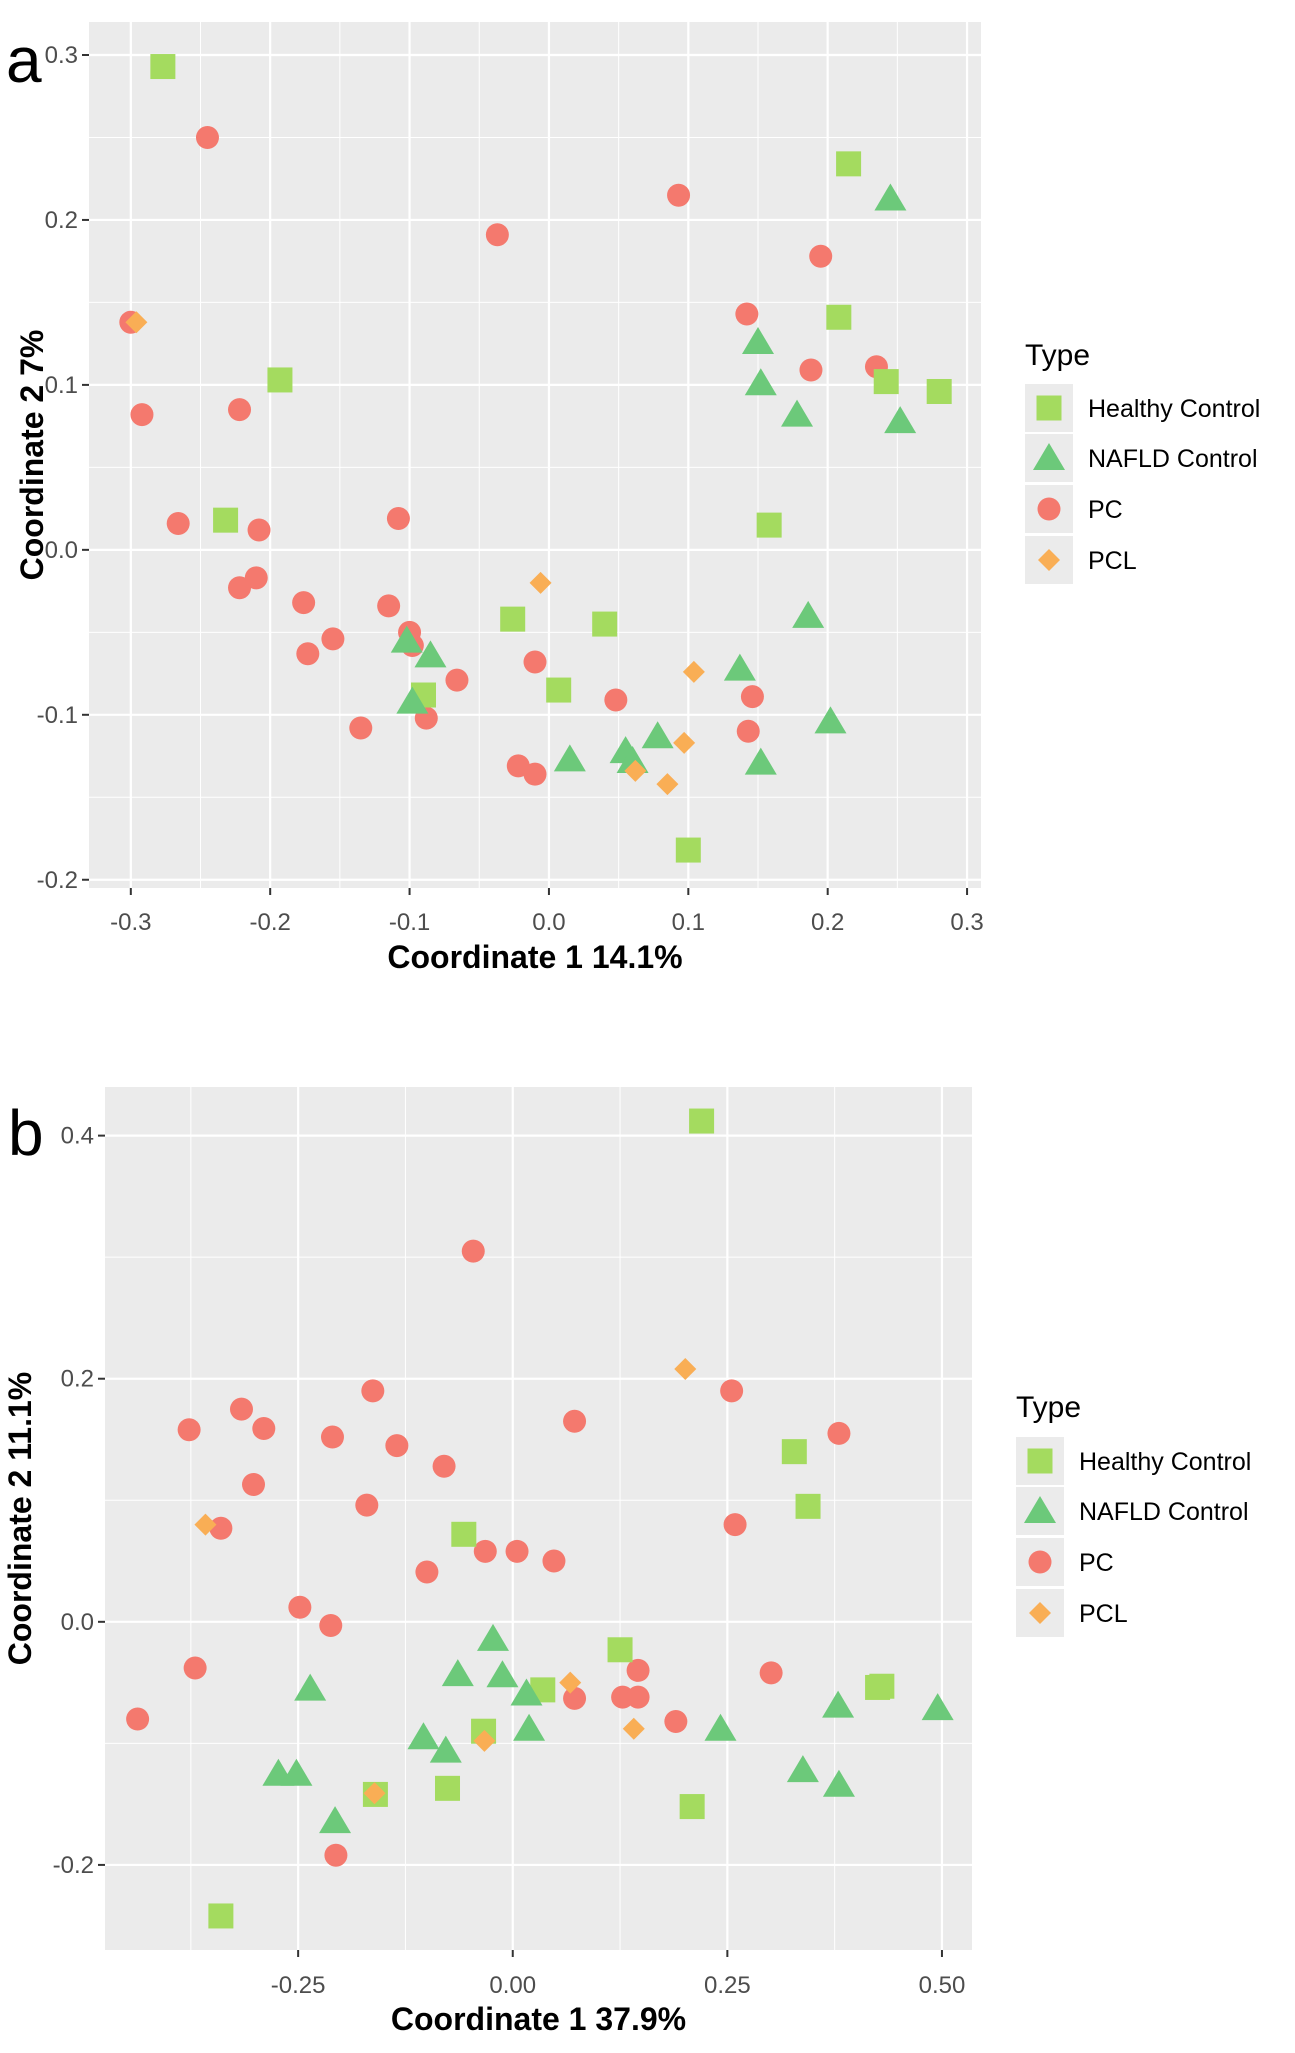 The height and width of the screenshot is (2053, 1295). Describe the element at coordinates (827, 922) in the screenshot. I see `x-tick-label: 0.2` at that location.